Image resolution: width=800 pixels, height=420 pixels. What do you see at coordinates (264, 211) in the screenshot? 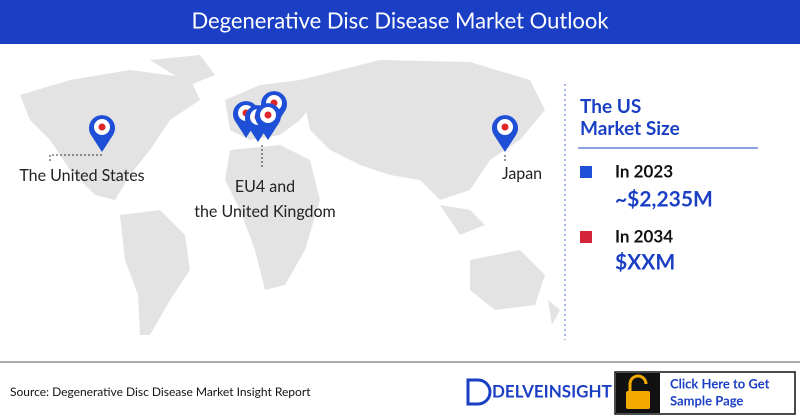
I see `map-label: the United Kingdom` at bounding box center [264, 211].